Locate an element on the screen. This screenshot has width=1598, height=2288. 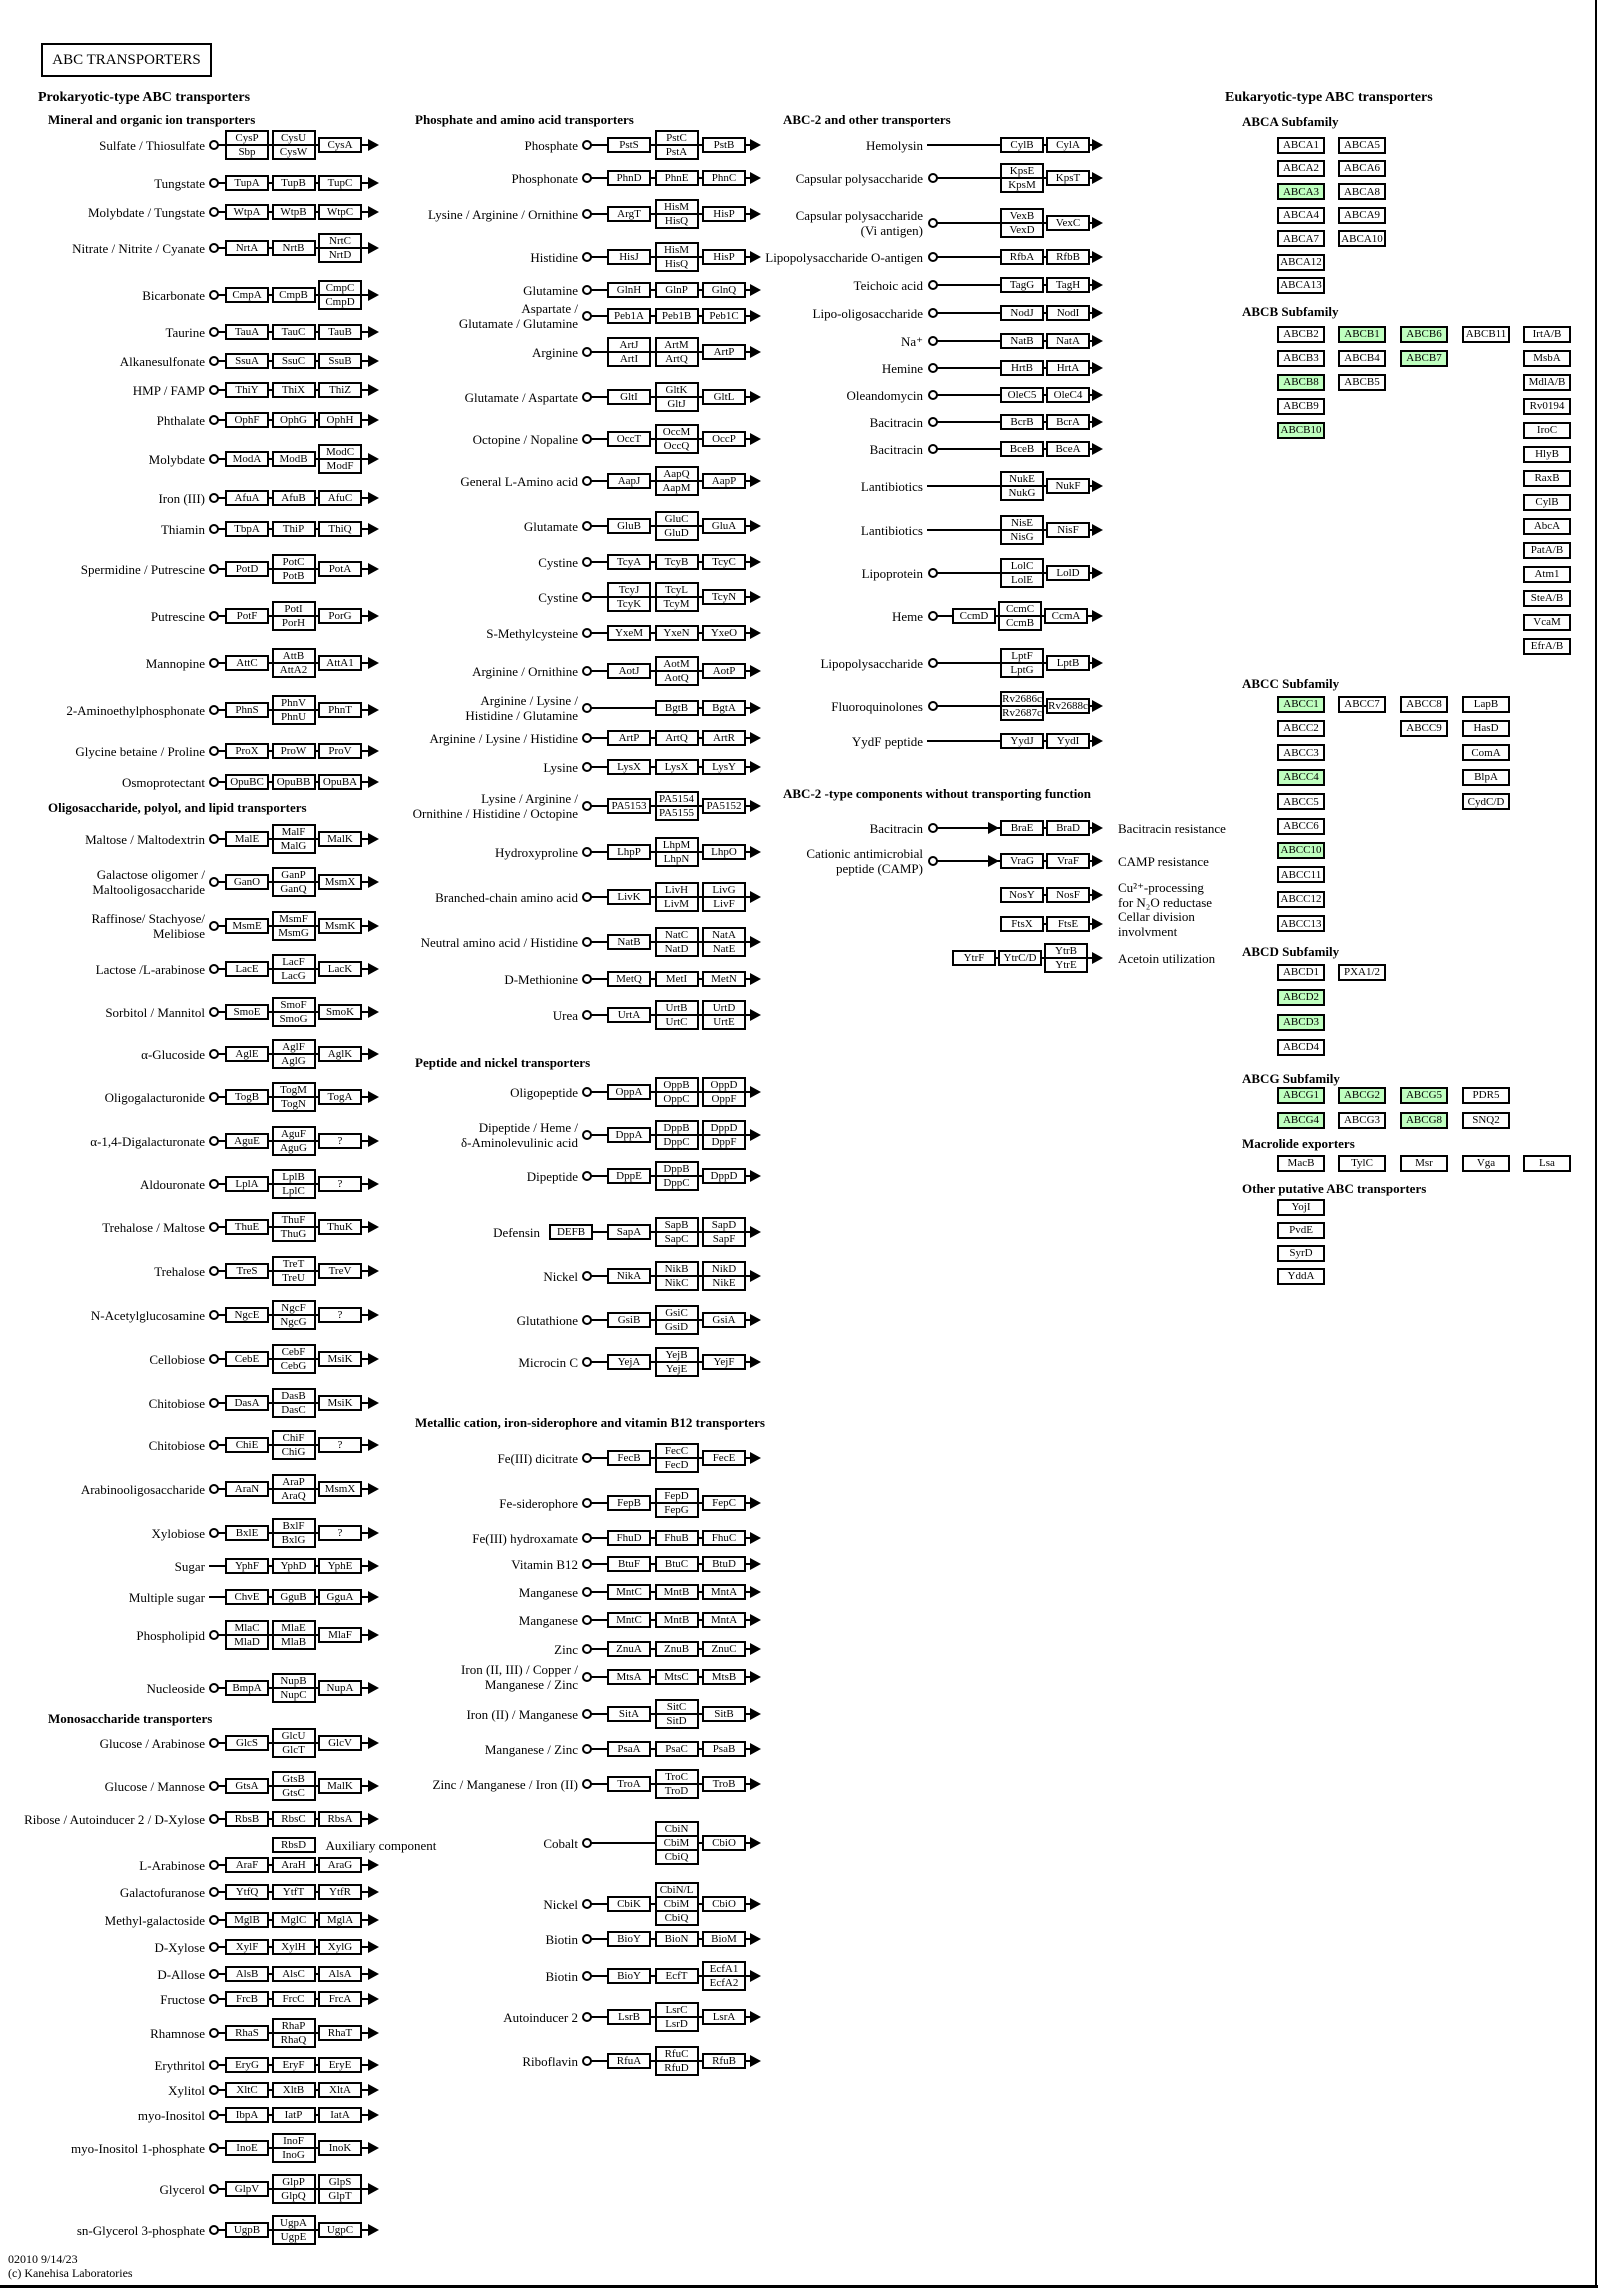
gene-box: MsmK is located at coordinates (340, 926).